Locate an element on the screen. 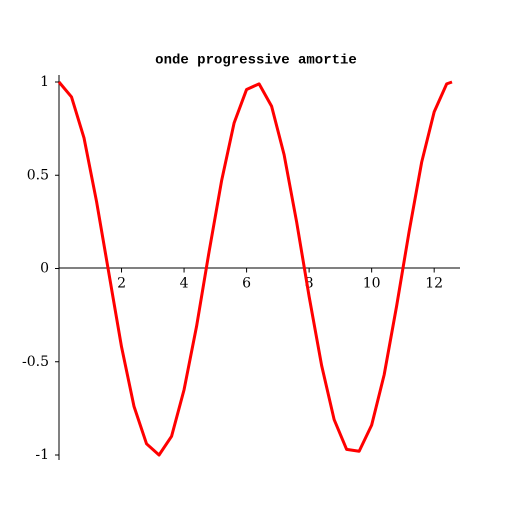 The image size is (512, 512). y-tick-label: -0.5 is located at coordinates (35, 362).